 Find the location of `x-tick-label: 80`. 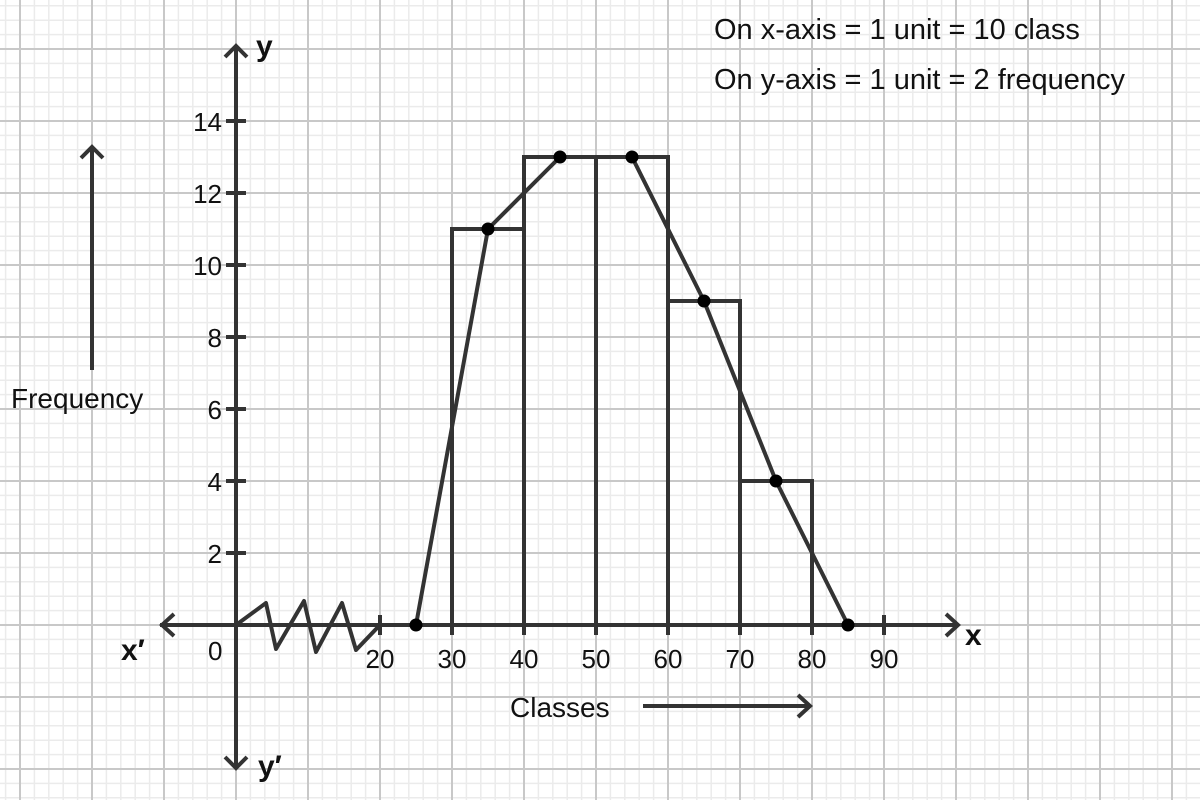

x-tick-label: 80 is located at coordinates (812, 659).